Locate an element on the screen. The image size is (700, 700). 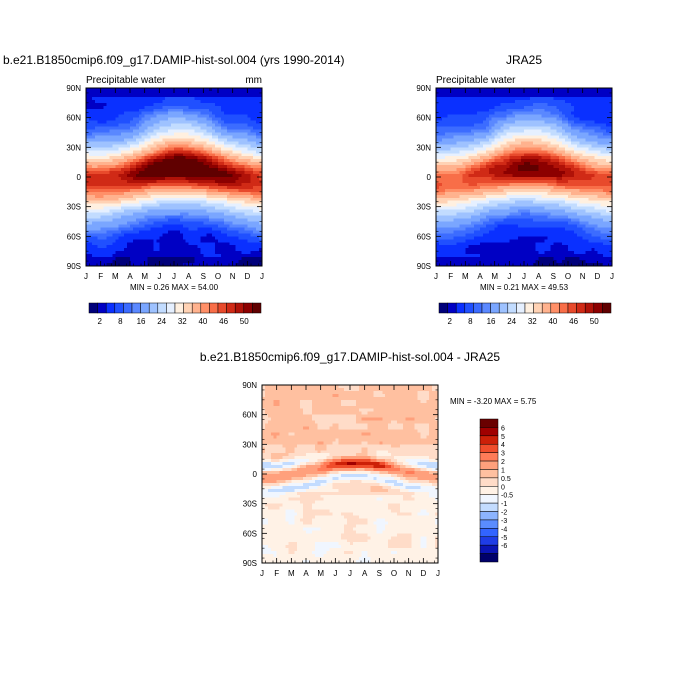
panel-units: mm is located at coordinates (253, 80).